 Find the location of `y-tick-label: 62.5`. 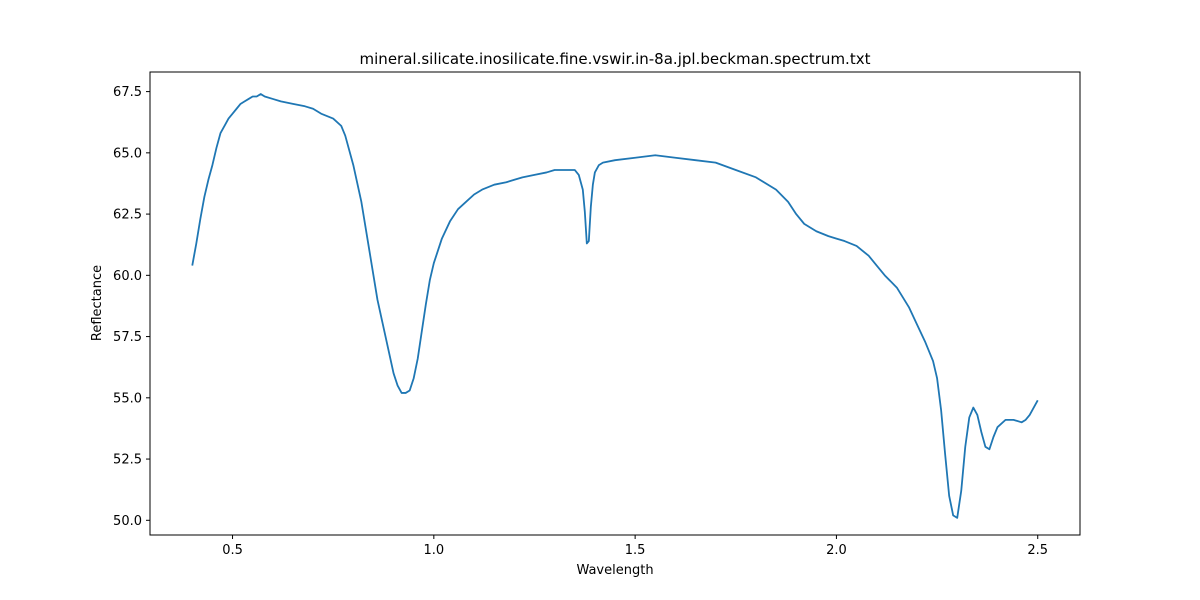

y-tick-label: 62.5 is located at coordinates (127, 215).